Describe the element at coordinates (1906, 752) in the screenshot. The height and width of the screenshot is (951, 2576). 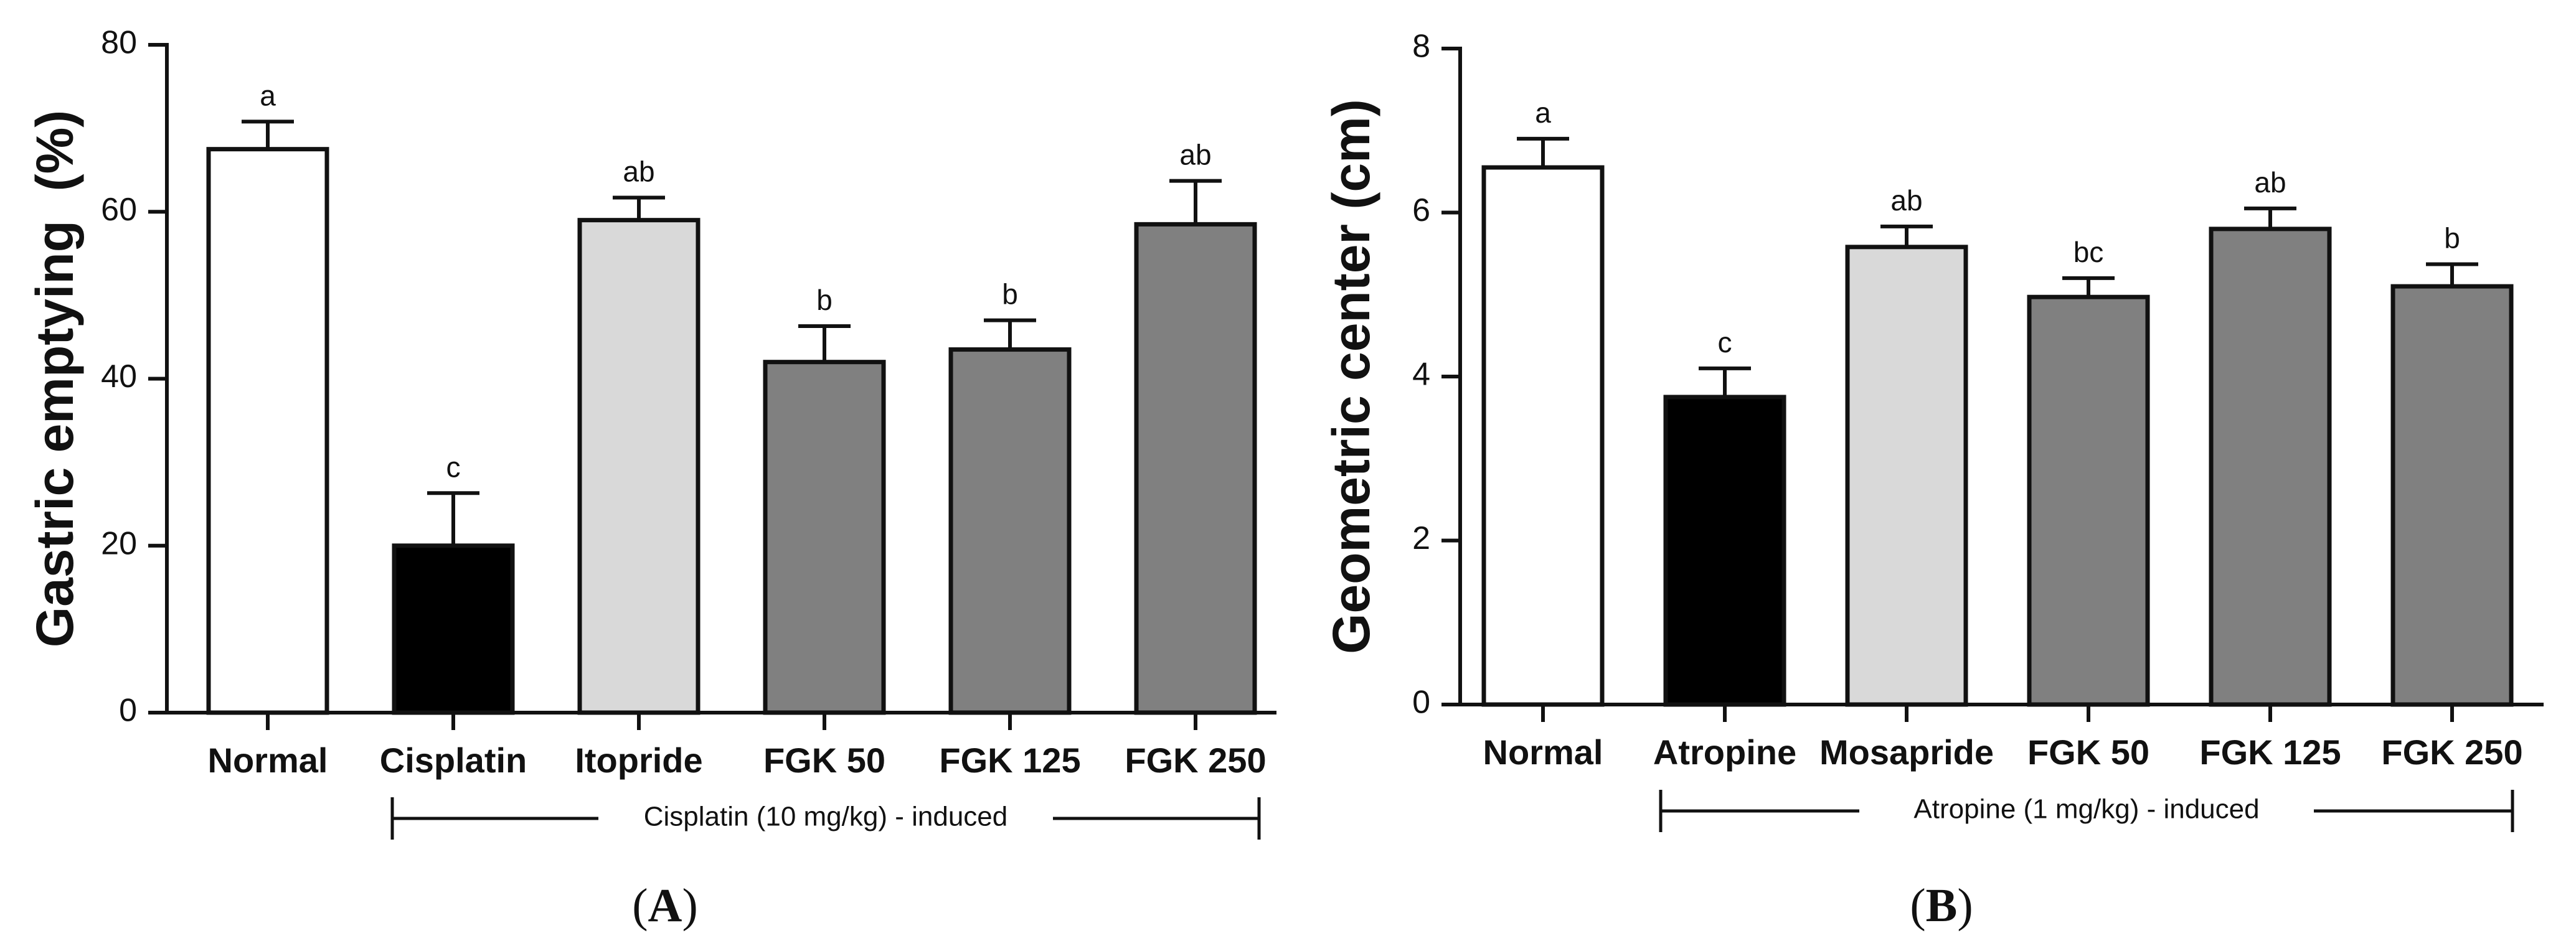
I see `category-label: Mosapride` at that location.